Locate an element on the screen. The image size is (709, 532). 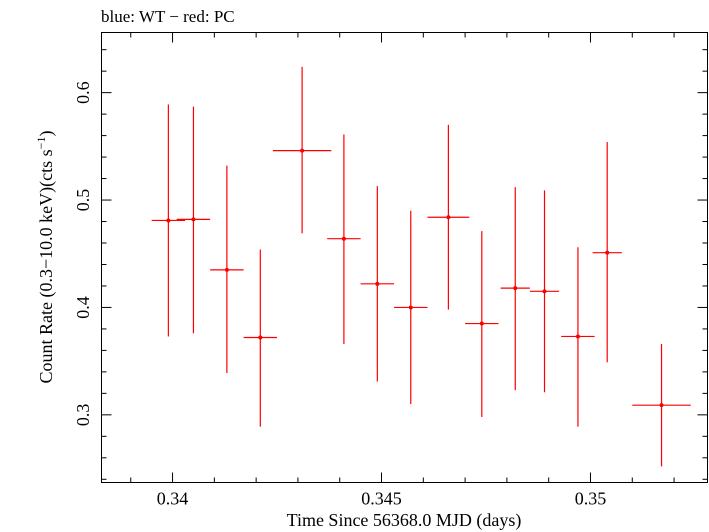
y-axis-label: Count Rate (0.3−10.0 keV)(cts s−1) is located at coordinates (45, 257).